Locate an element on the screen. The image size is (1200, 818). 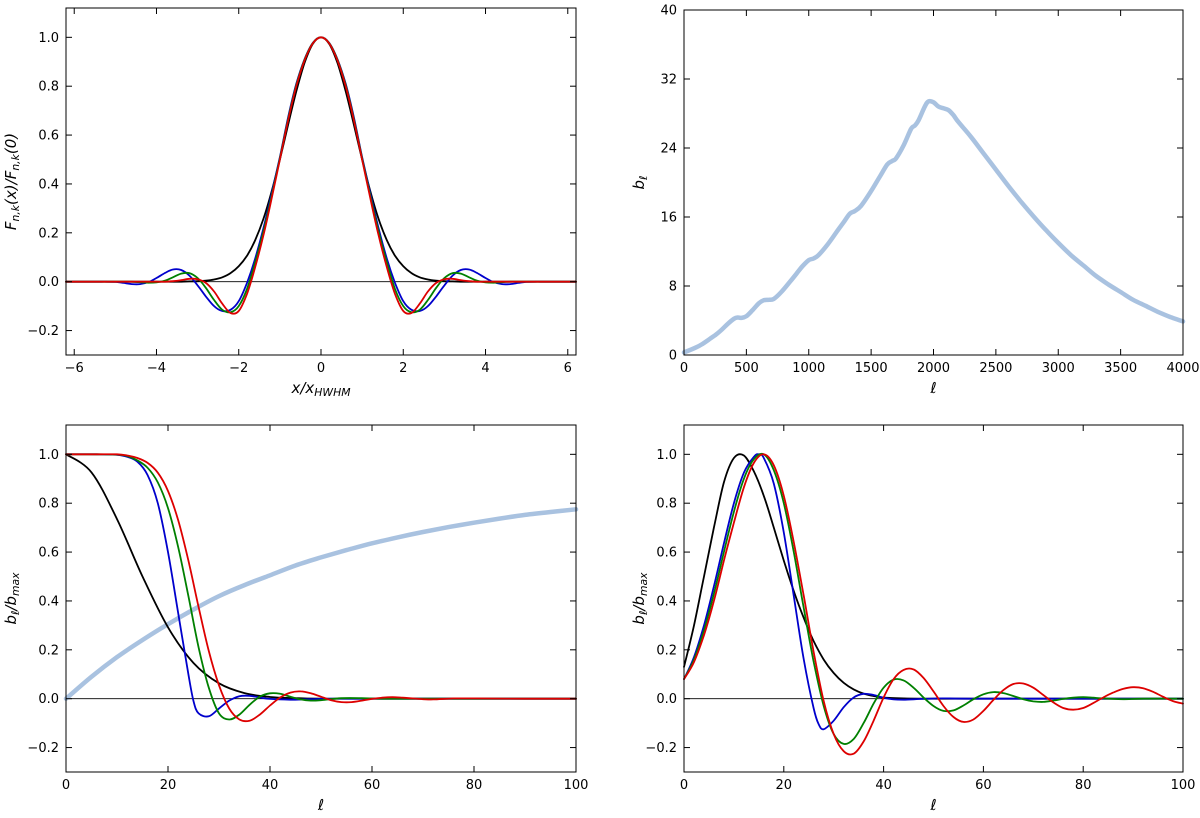
x-tick-label: 500 is located at coordinates (746, 368).